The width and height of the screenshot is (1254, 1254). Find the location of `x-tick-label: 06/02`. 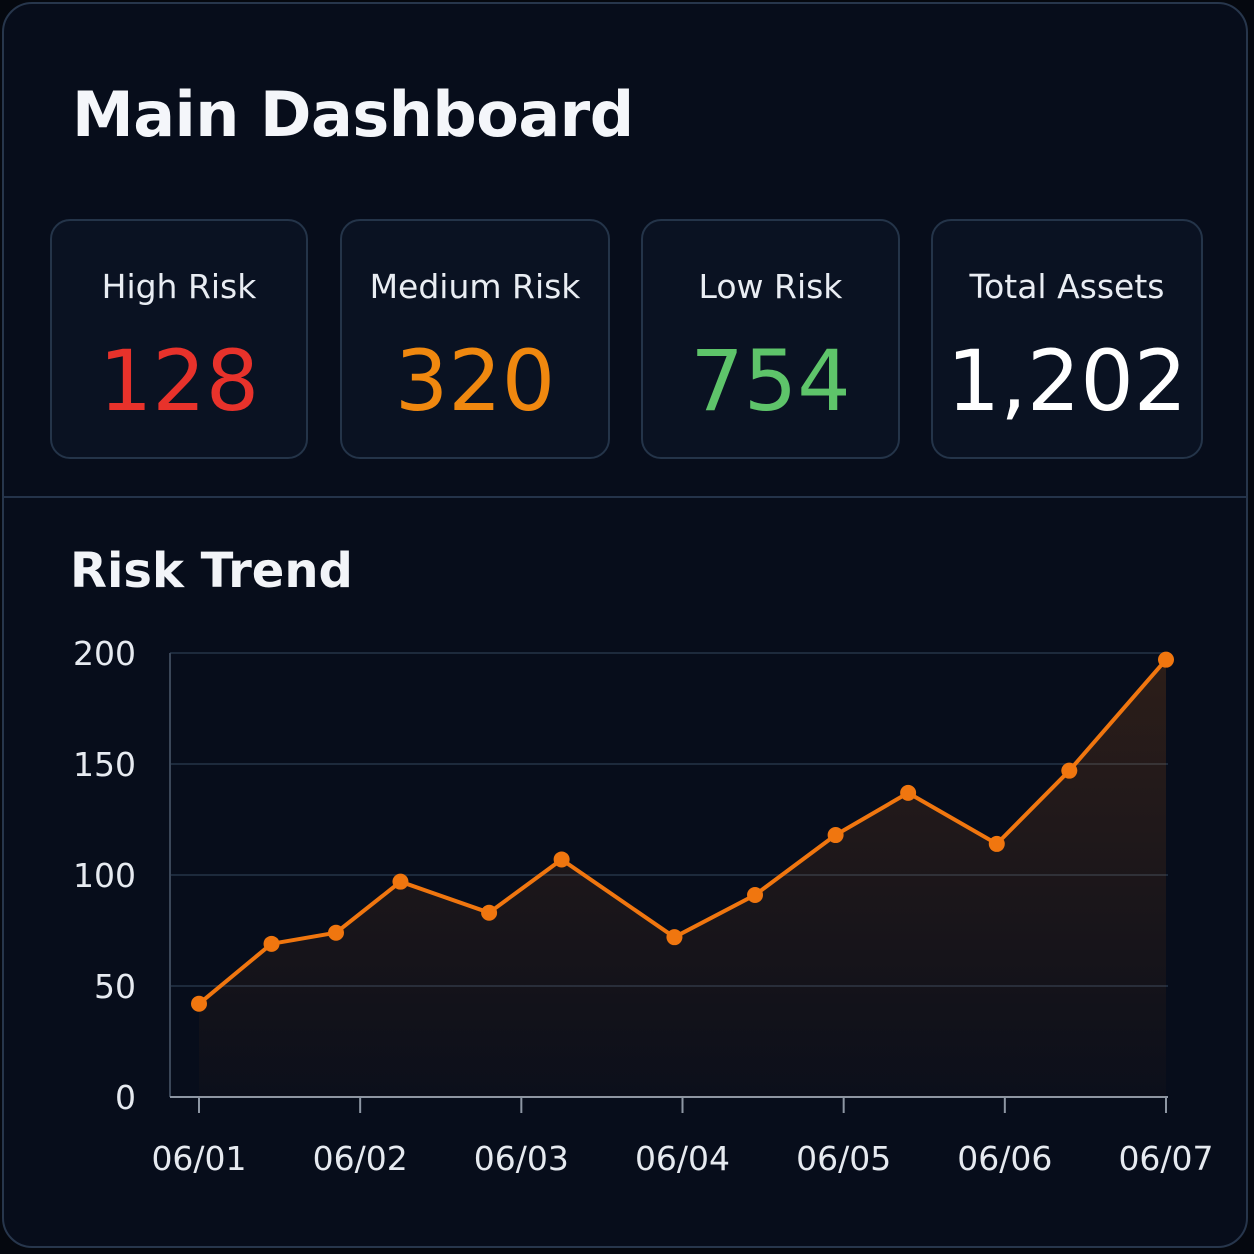

x-tick-label: 06/02 is located at coordinates (360, 1158).